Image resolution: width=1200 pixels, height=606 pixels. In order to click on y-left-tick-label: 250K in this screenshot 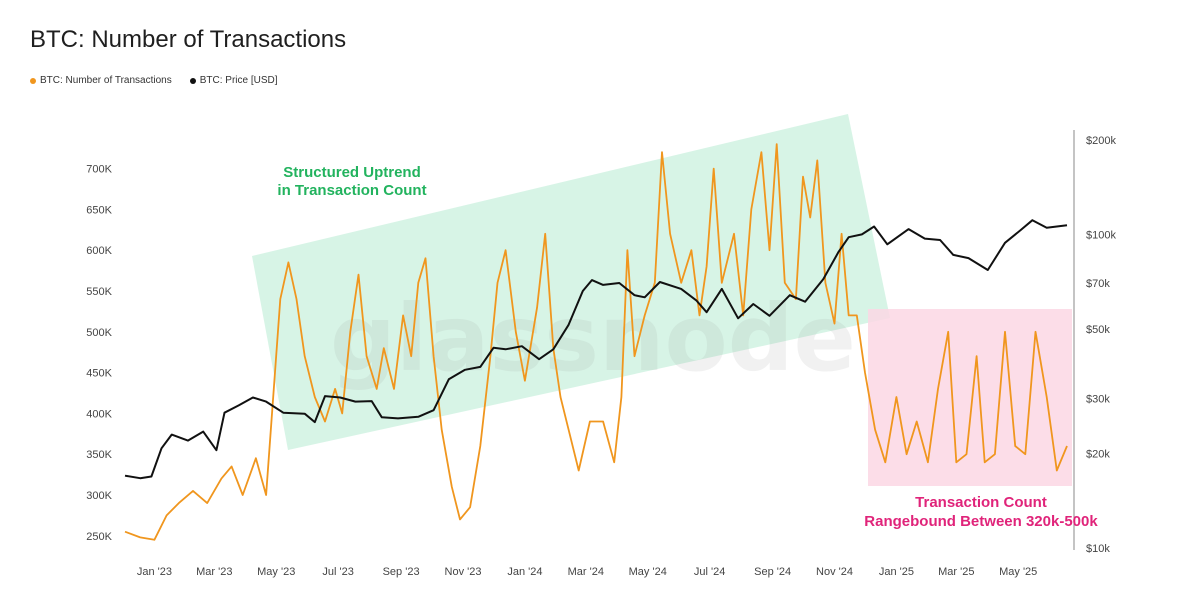, I will do `click(99, 537)`.